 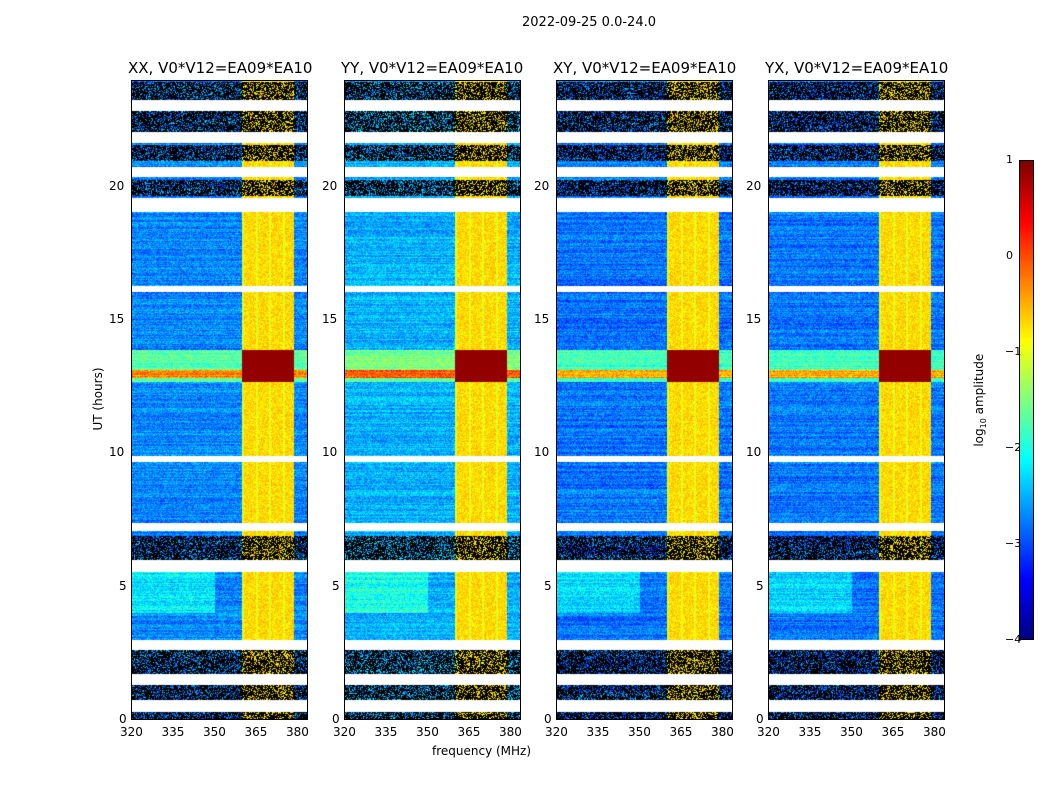 What do you see at coordinates (1026, 400) in the screenshot?
I see `colorbar` at bounding box center [1026, 400].